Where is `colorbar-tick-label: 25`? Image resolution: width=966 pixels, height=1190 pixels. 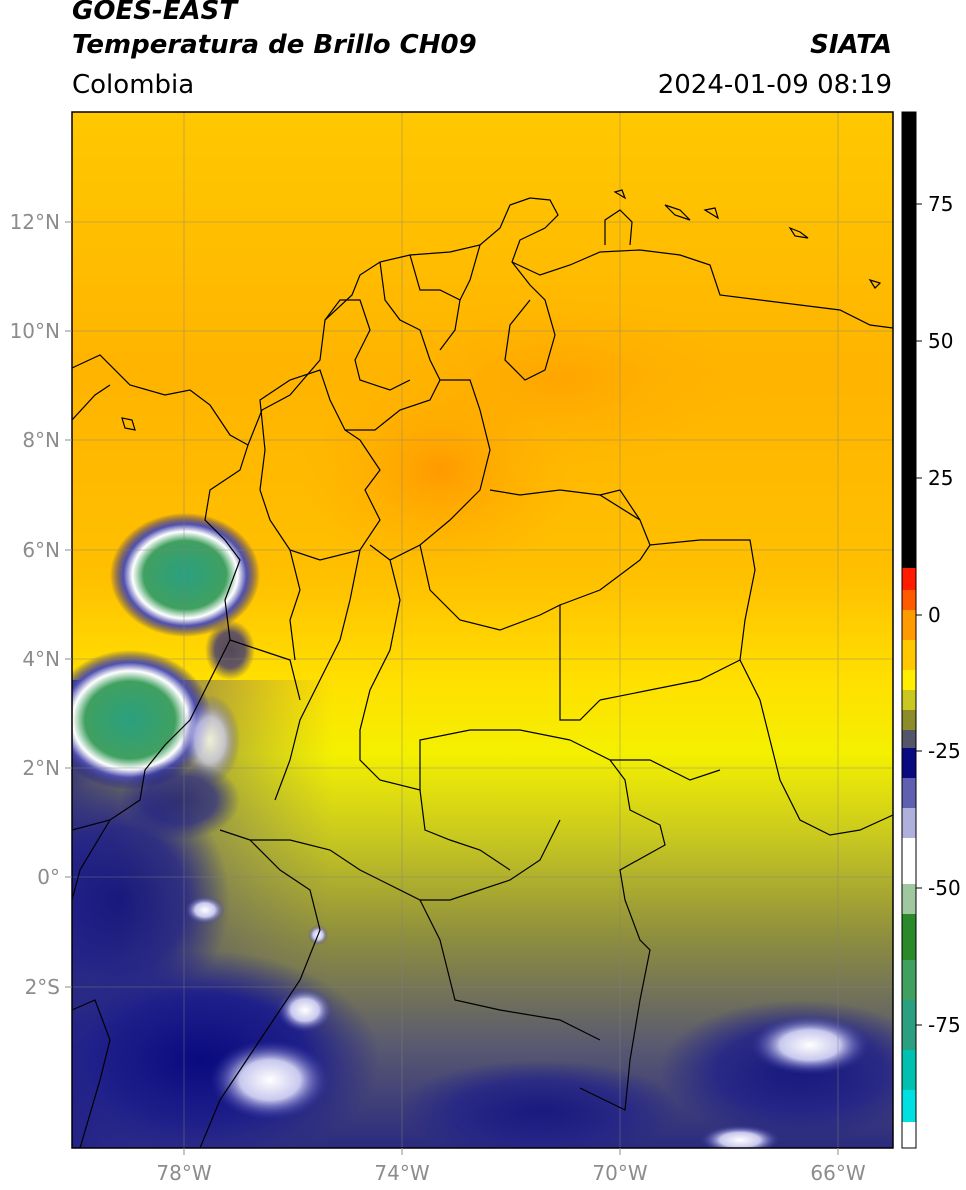 colorbar-tick-label: 25 is located at coordinates (940, 478).